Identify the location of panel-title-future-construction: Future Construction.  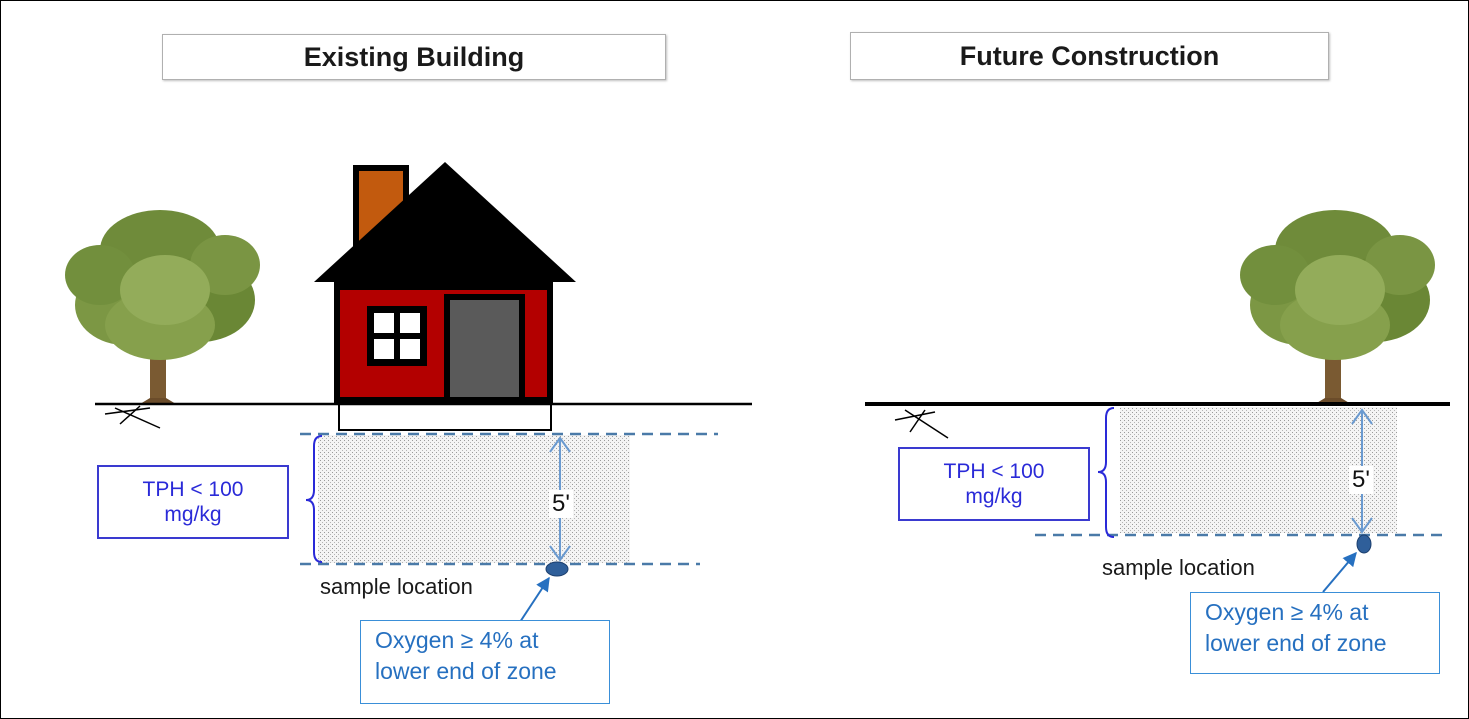
(1089, 56).